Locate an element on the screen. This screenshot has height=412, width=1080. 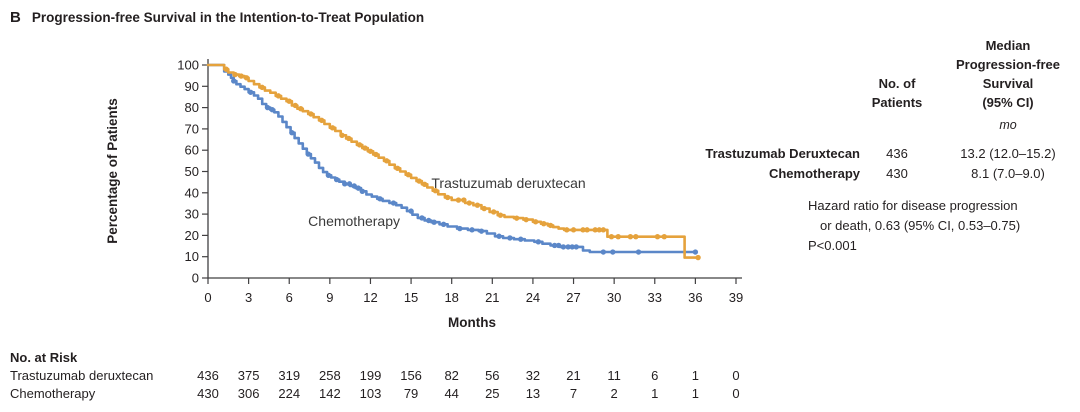
p-value: P<0.001 is located at coordinates (832, 245).